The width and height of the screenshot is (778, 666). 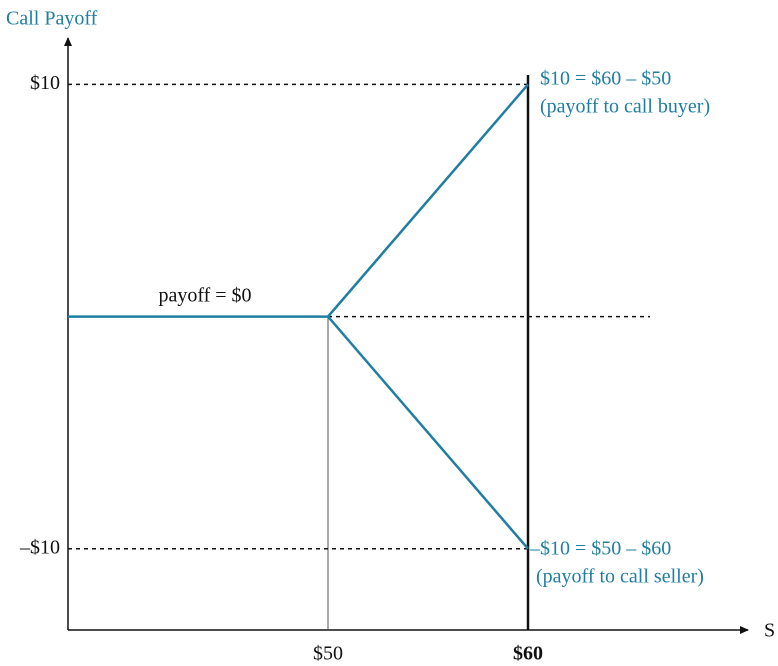 What do you see at coordinates (52, 19) in the screenshot?
I see `y-axis-label: Call Payoff` at bounding box center [52, 19].